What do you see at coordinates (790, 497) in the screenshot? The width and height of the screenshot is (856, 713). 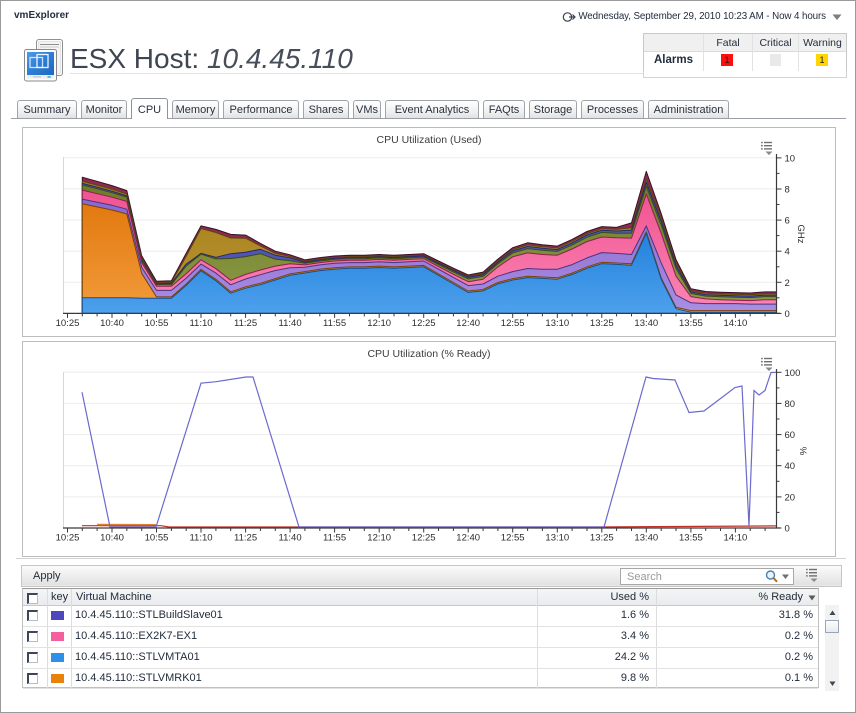 I see `svg-text: 20` at bounding box center [790, 497].